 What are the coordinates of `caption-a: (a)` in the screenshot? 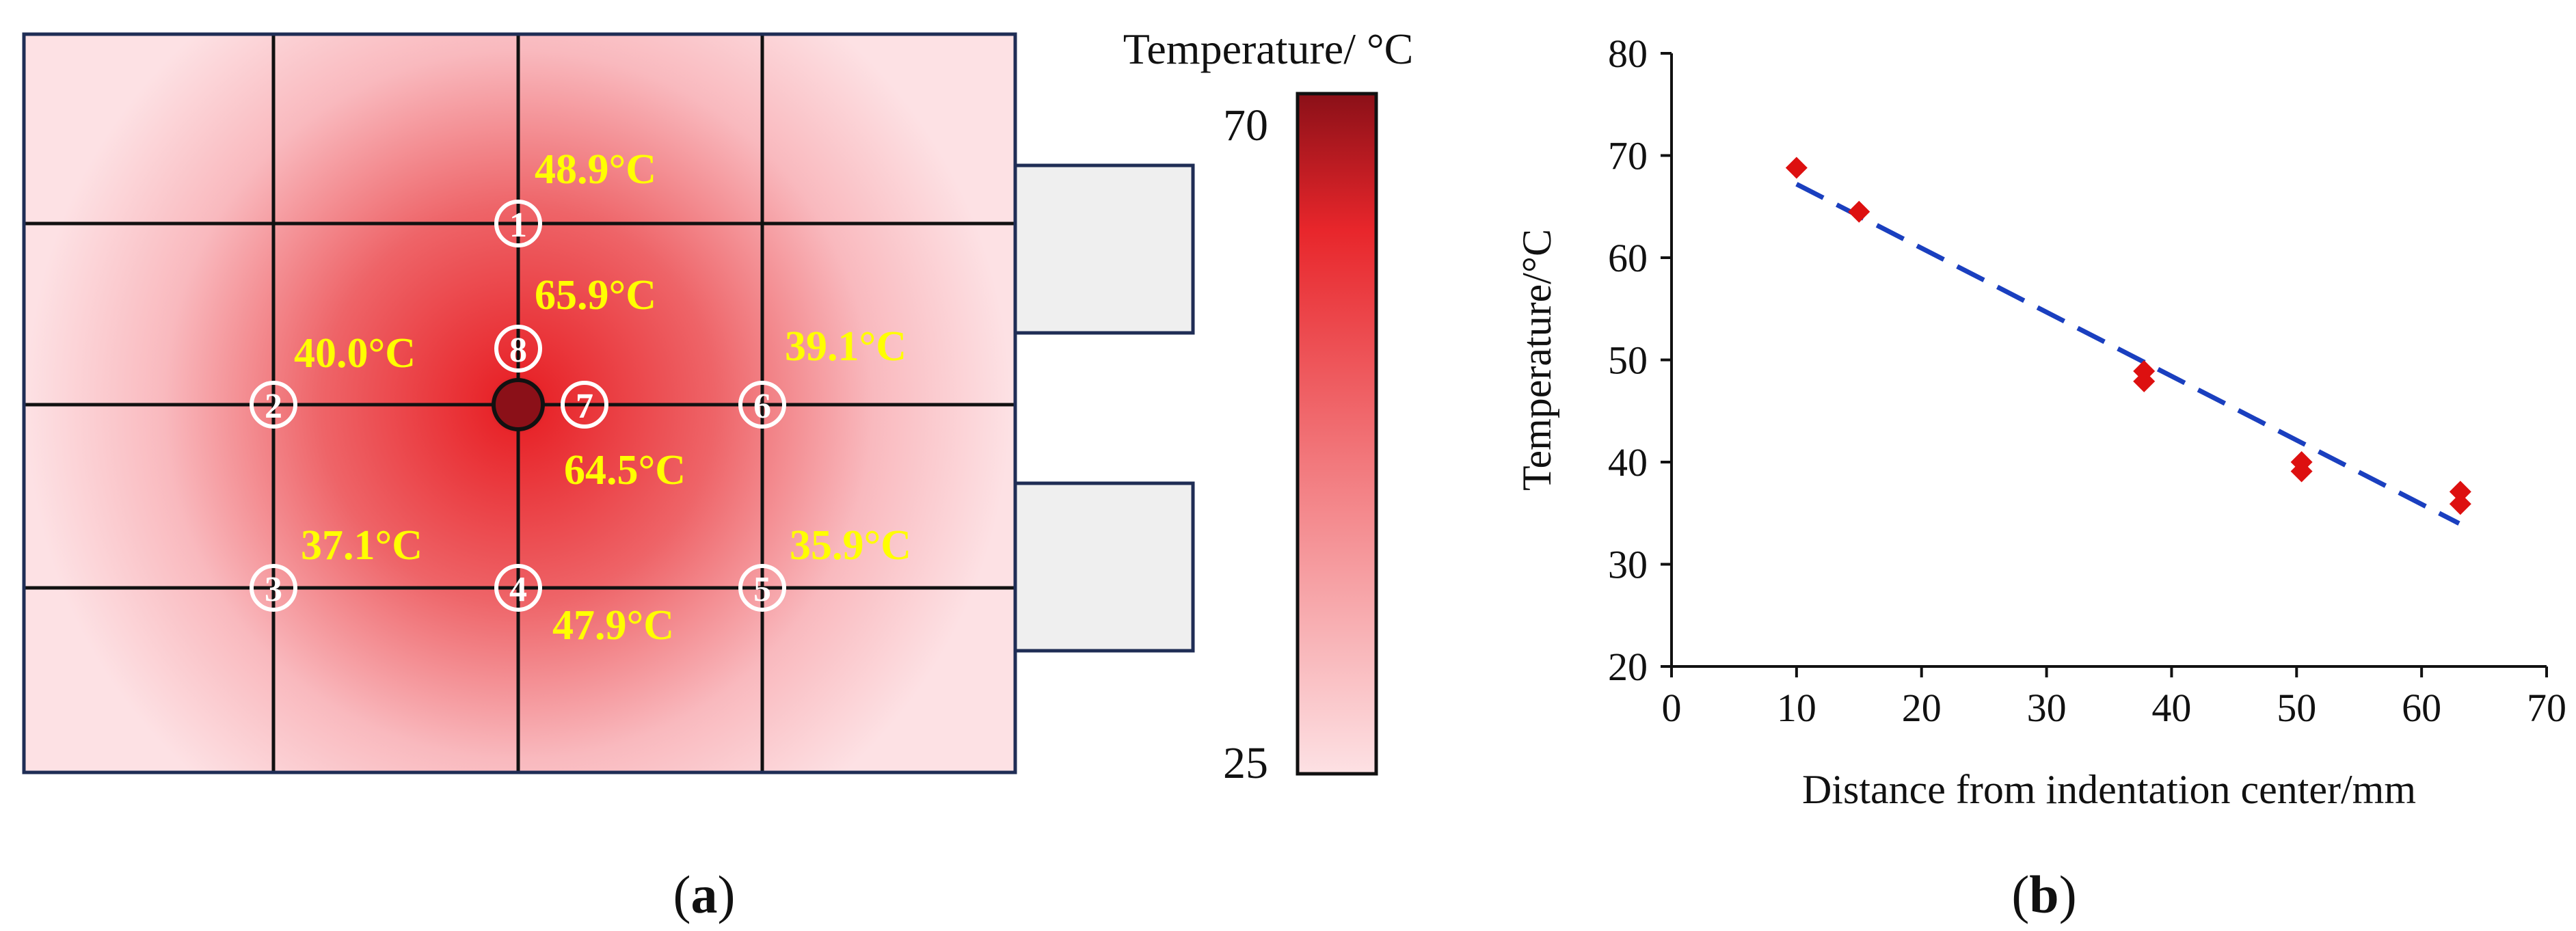 It's located at (704, 894).